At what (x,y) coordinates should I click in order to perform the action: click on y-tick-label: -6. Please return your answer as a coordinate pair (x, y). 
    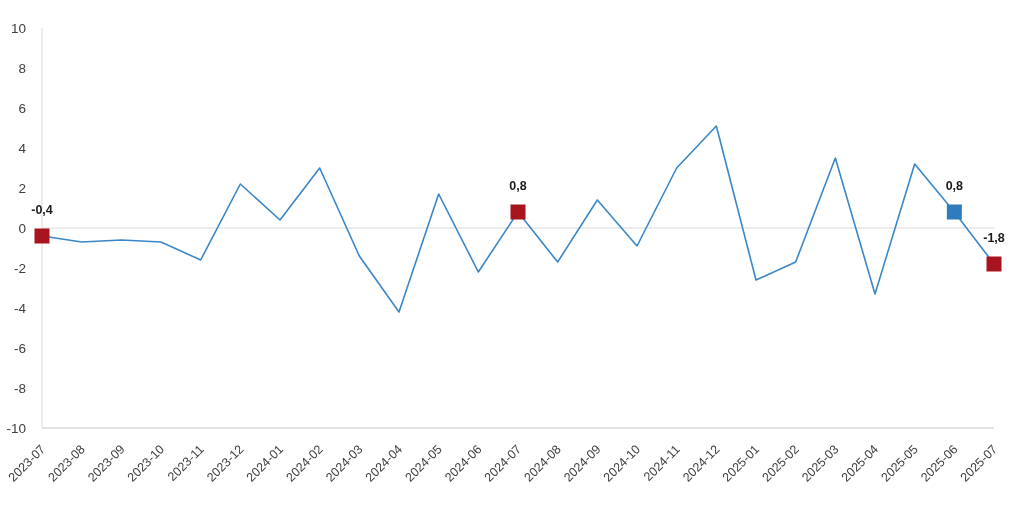
    Looking at the image, I should click on (19, 348).